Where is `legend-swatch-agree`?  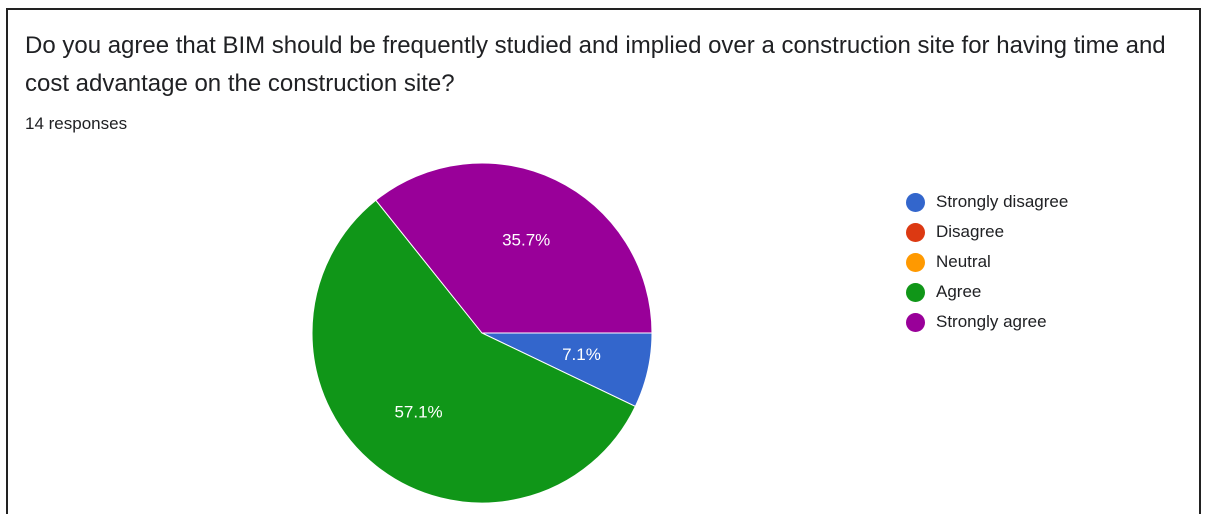 legend-swatch-agree is located at coordinates (915, 292).